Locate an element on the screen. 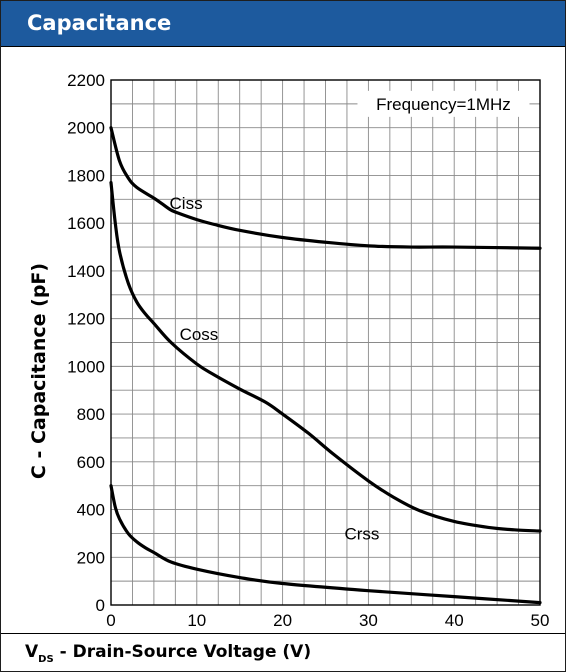  x-axis-label-bar: VDS - Drain-Source Voltage (V) is located at coordinates (283, 652).